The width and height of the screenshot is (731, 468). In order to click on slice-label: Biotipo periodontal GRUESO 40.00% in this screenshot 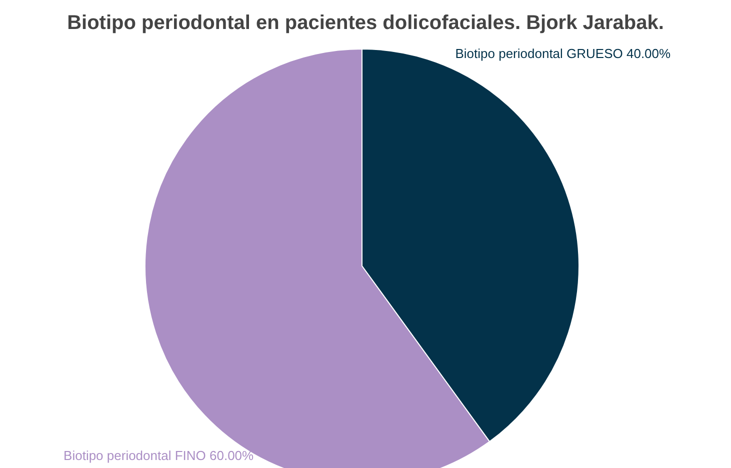, I will do `click(563, 54)`.